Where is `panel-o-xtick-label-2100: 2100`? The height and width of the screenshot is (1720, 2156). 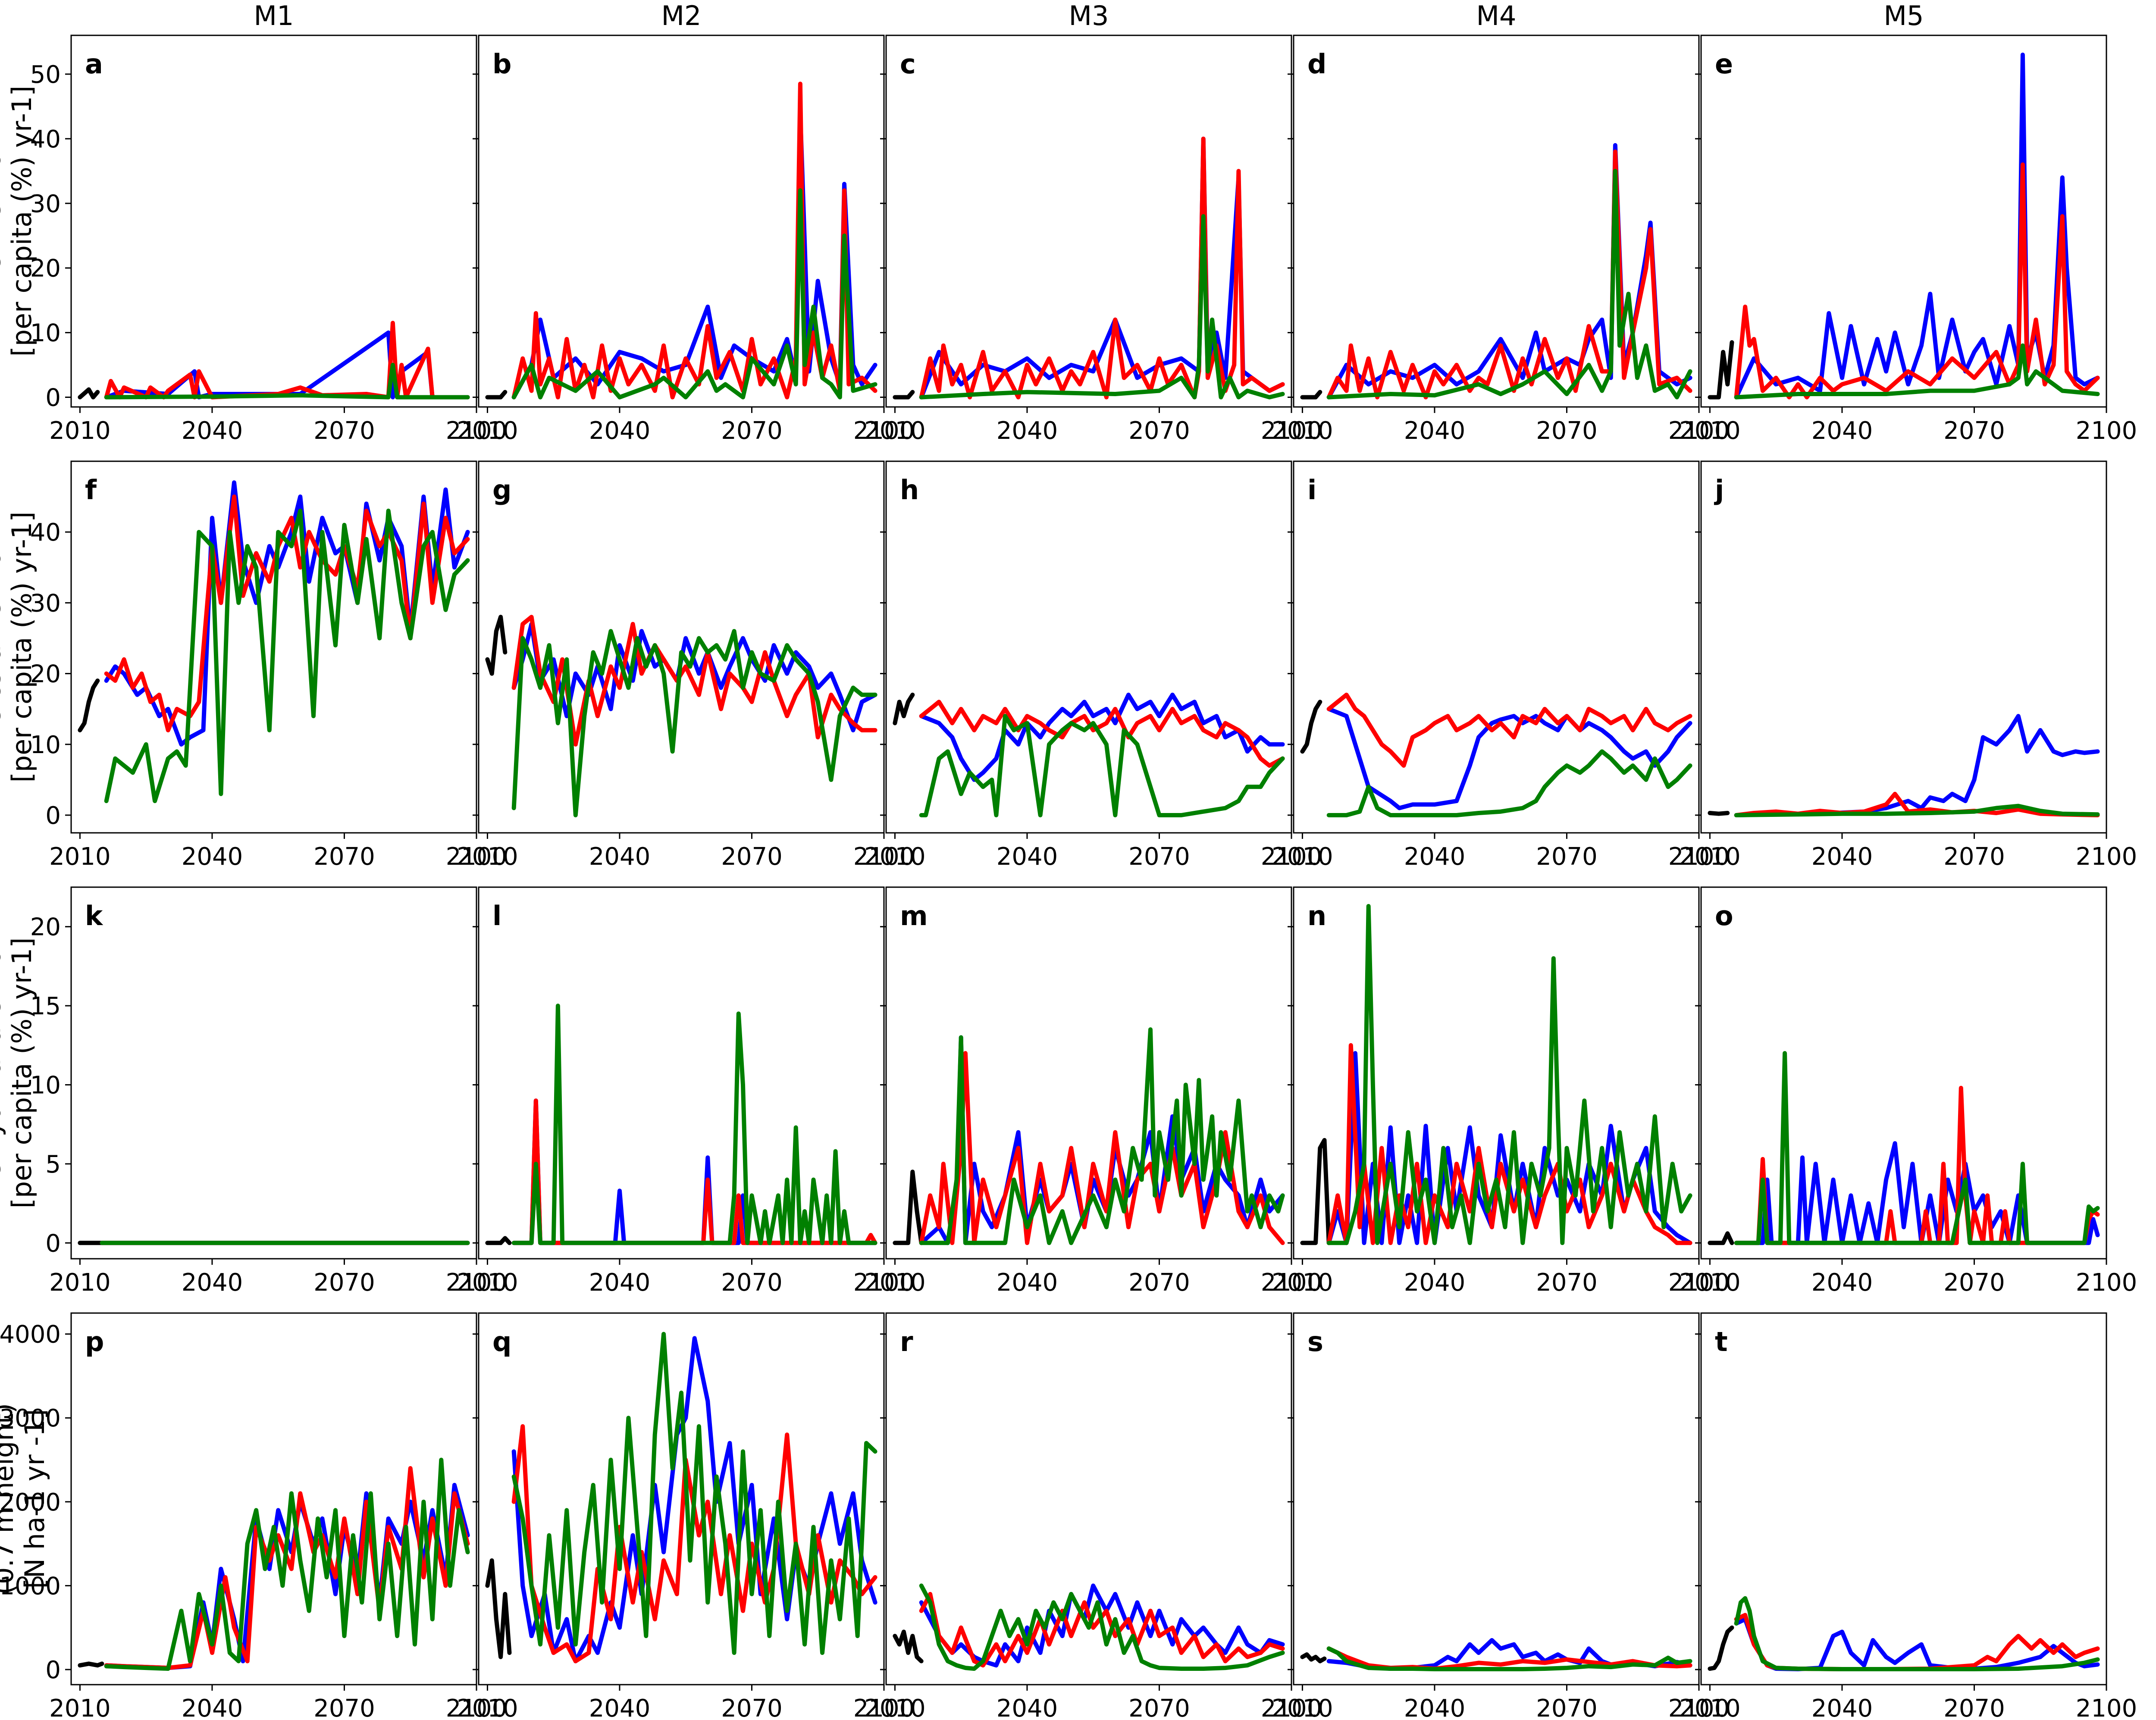
panel-o-xtick-label-2100: 2100 is located at coordinates (2106, 1283).